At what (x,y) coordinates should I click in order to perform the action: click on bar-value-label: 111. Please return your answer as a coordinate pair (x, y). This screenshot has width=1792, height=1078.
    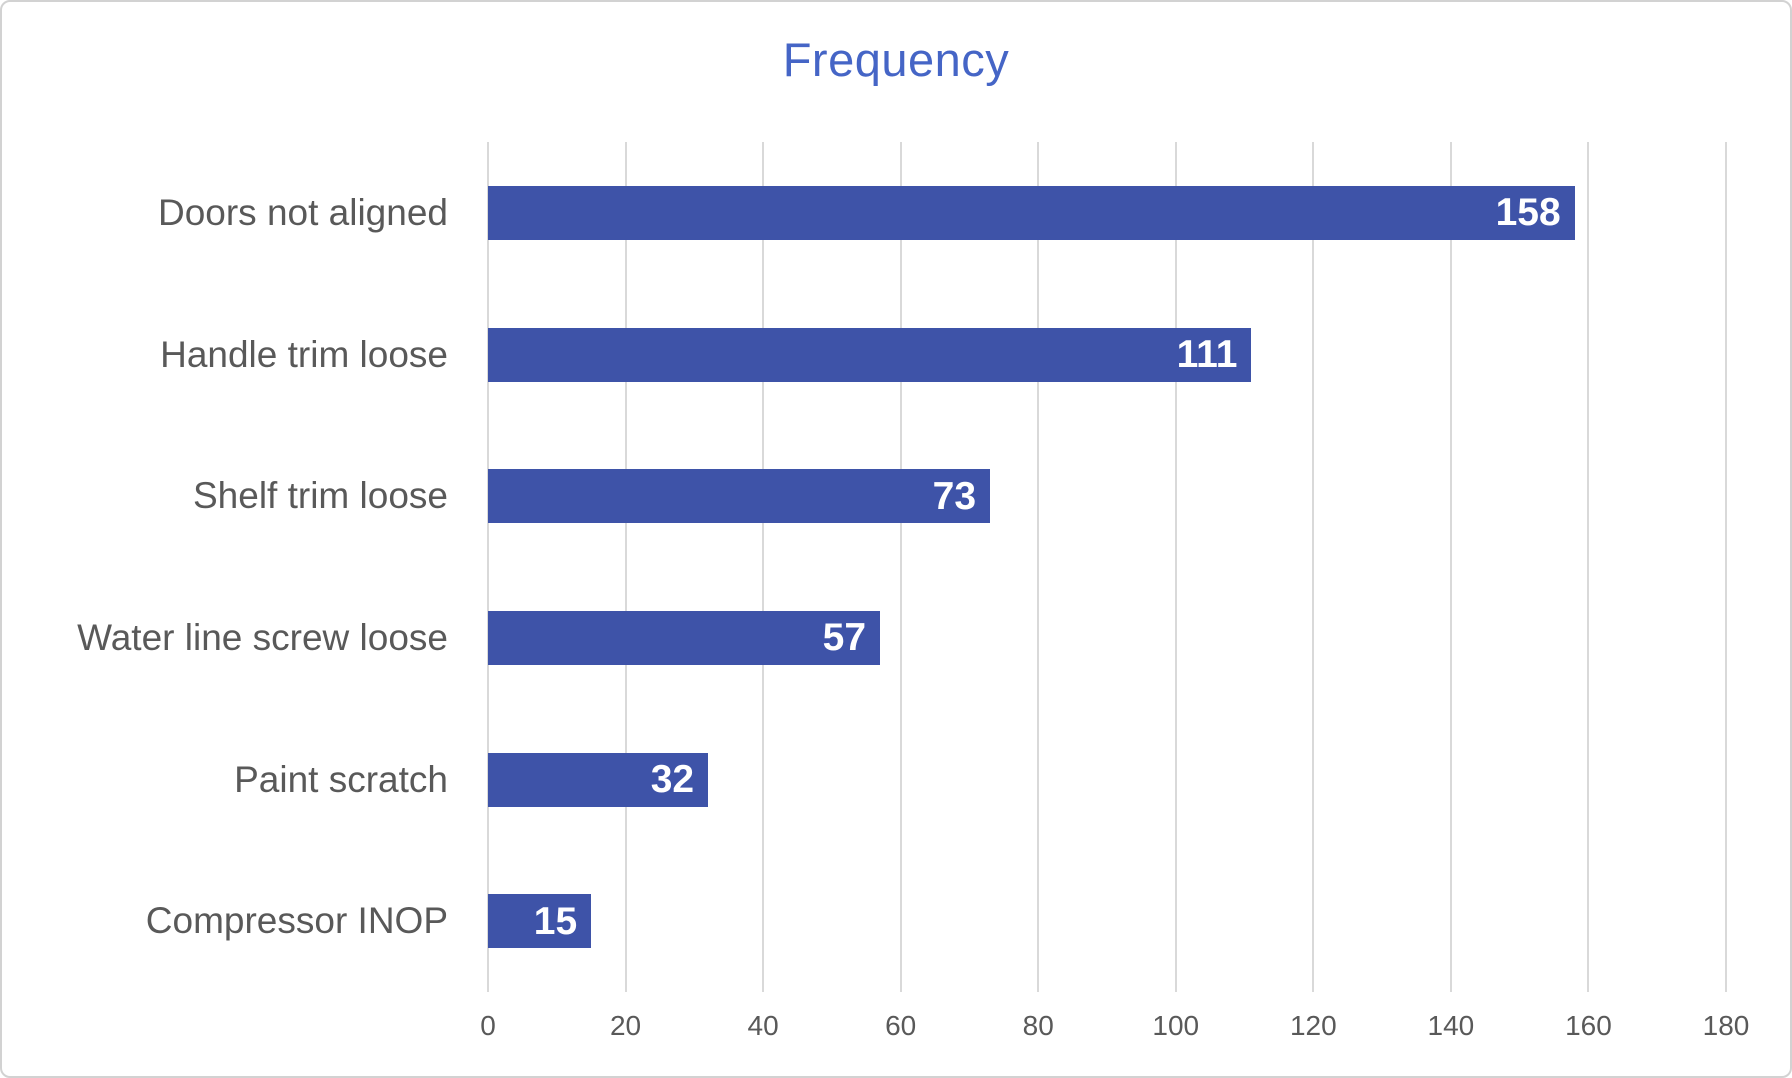
    Looking at the image, I should click on (1207, 354).